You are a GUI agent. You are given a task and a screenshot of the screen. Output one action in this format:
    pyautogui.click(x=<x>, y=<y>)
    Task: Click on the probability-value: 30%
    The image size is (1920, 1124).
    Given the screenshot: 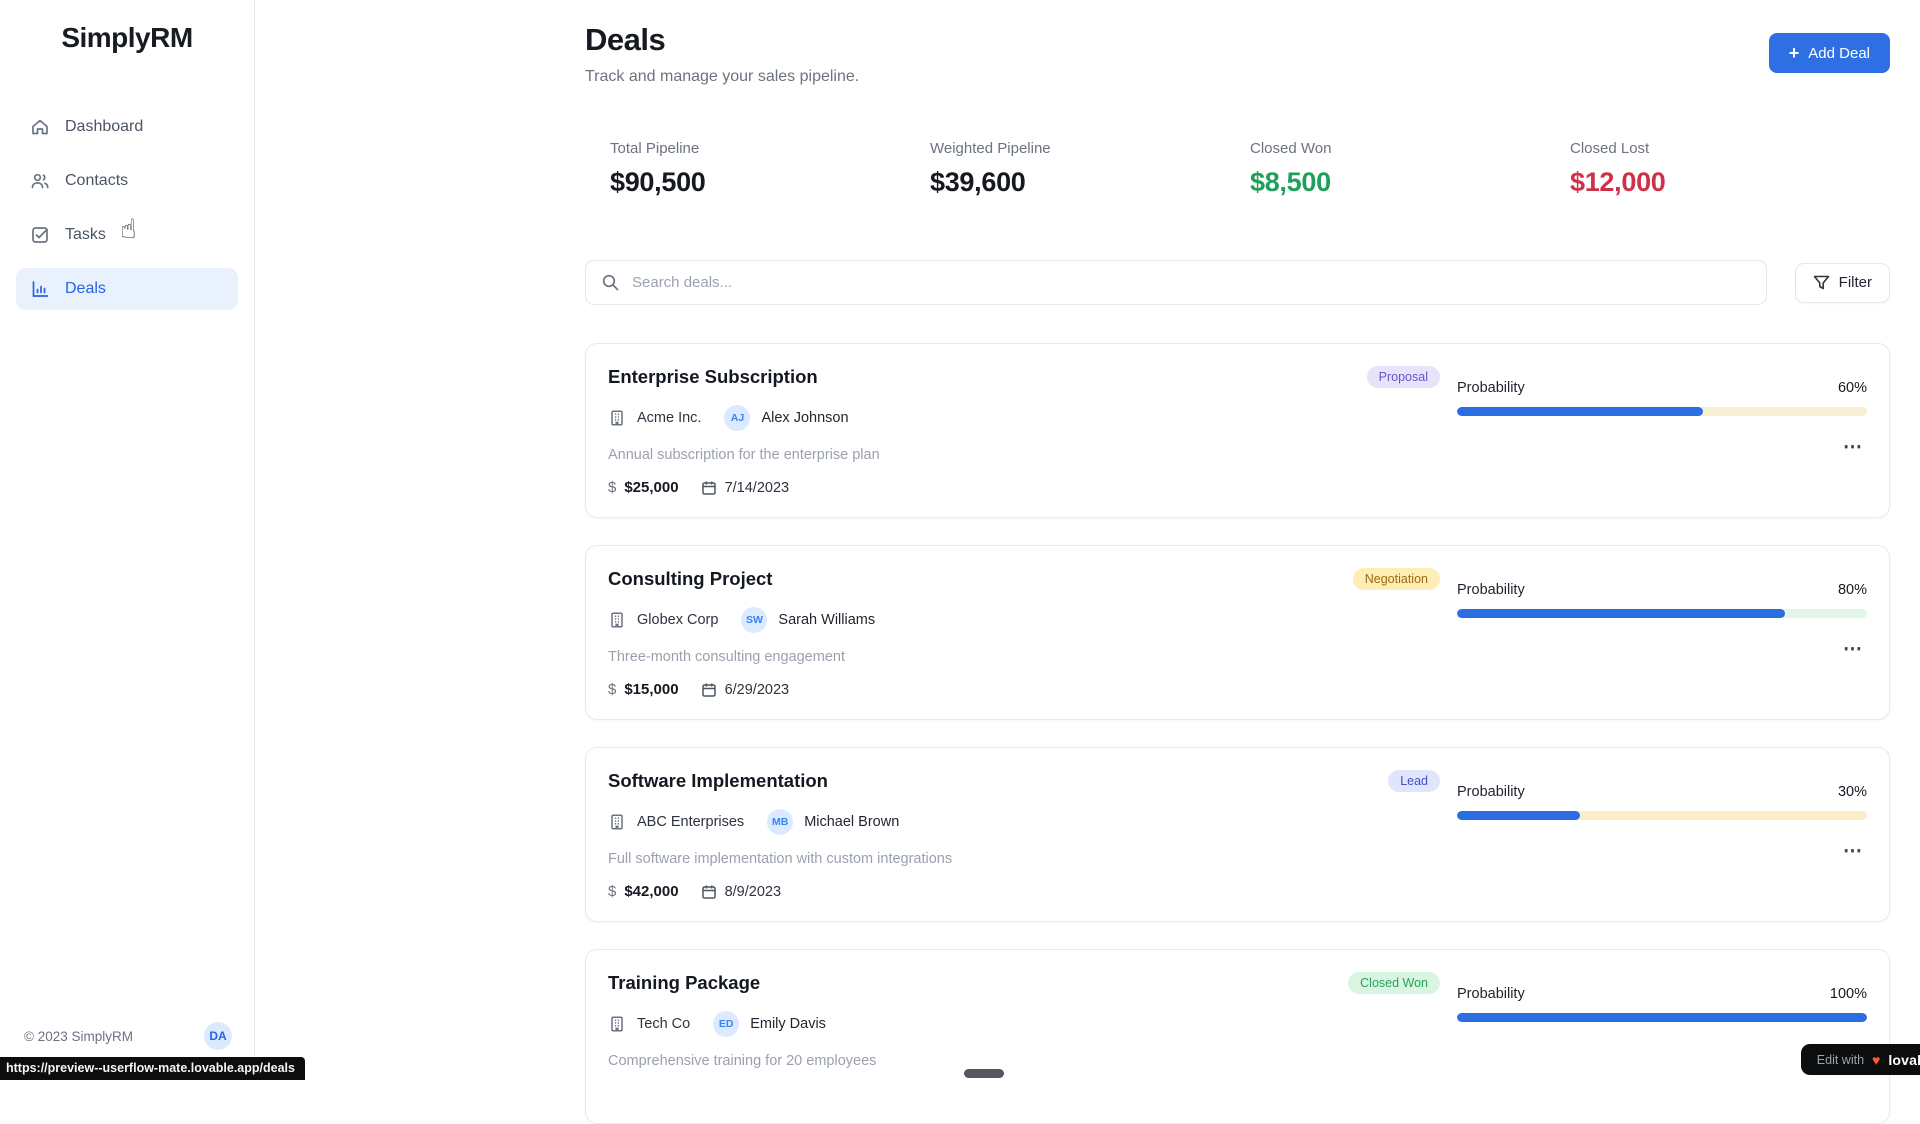 What is the action you would take?
    pyautogui.click(x=1852, y=792)
    